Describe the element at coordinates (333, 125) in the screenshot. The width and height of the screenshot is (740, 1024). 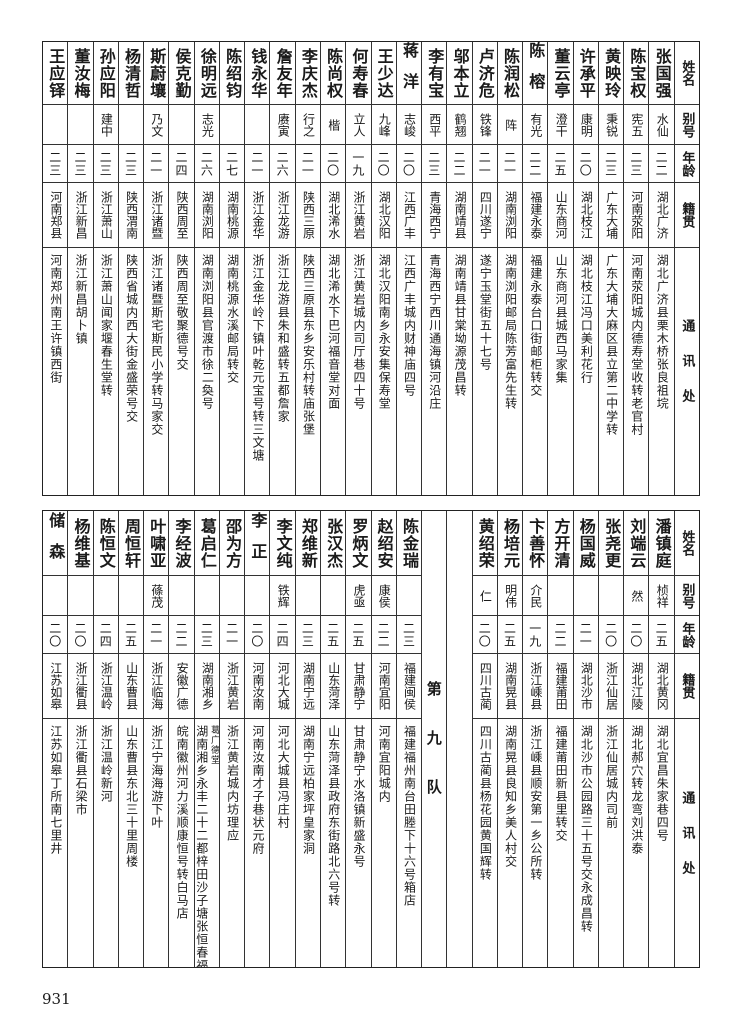
I see `cell-alias: 楷` at that location.